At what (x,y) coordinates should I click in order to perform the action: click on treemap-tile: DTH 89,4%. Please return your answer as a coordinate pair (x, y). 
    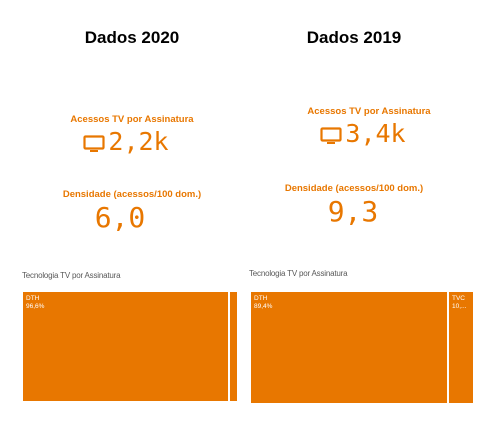
    Looking at the image, I should click on (349, 347).